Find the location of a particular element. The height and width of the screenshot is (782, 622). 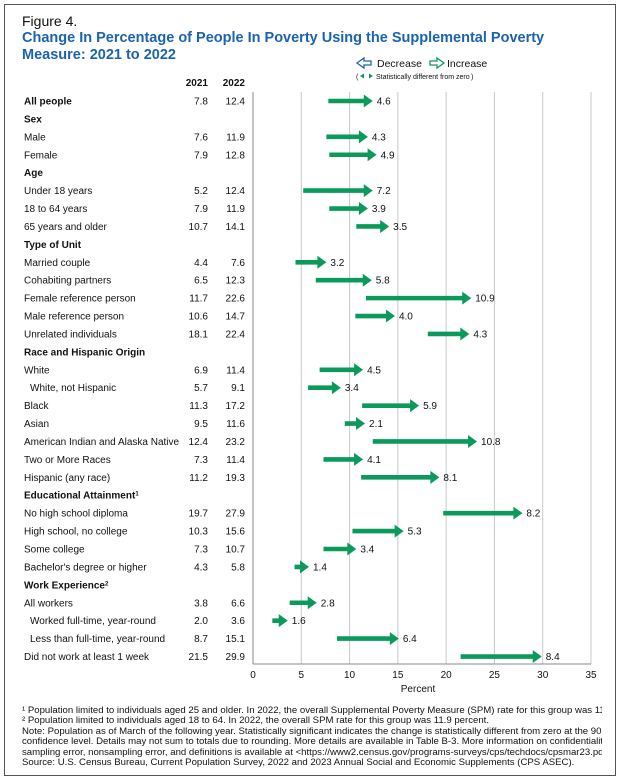

value-2021: 10.3 is located at coordinates (199, 532).